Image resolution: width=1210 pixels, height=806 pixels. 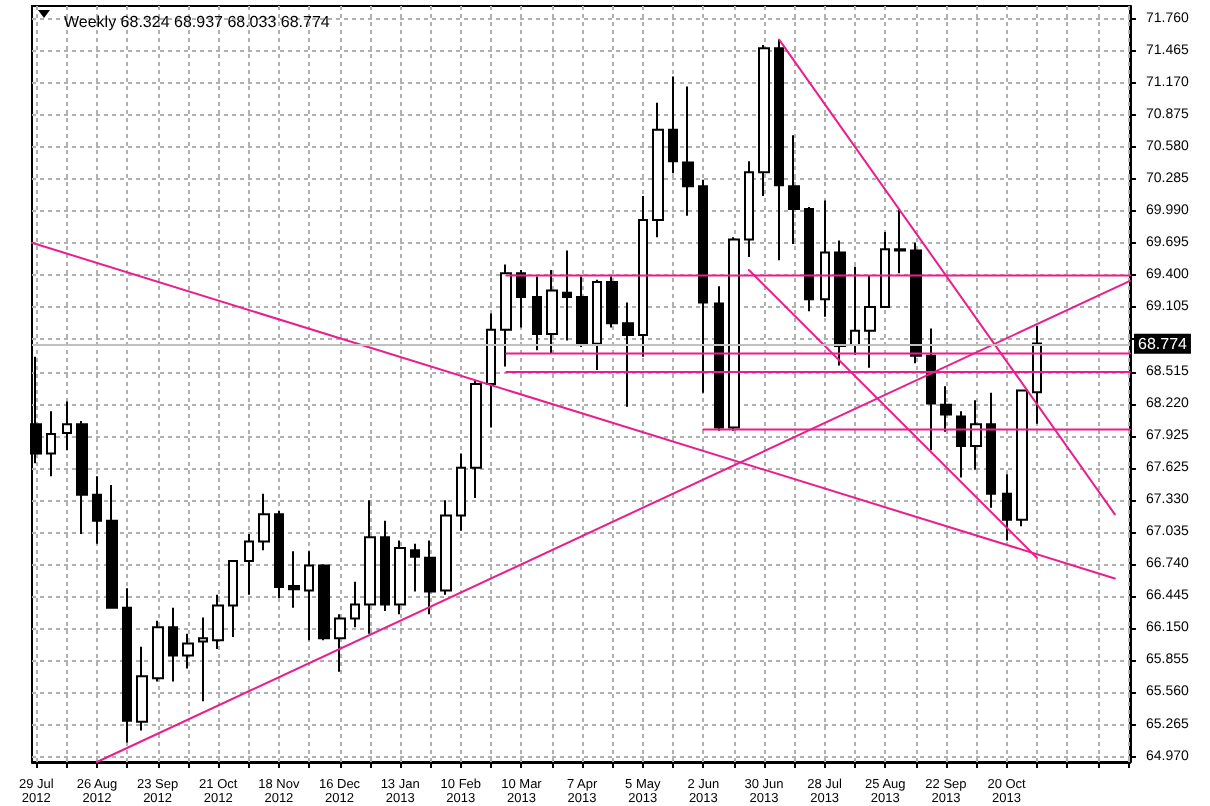 What do you see at coordinates (1163, 343) in the screenshot?
I see `ref-line-label: 68.774` at bounding box center [1163, 343].